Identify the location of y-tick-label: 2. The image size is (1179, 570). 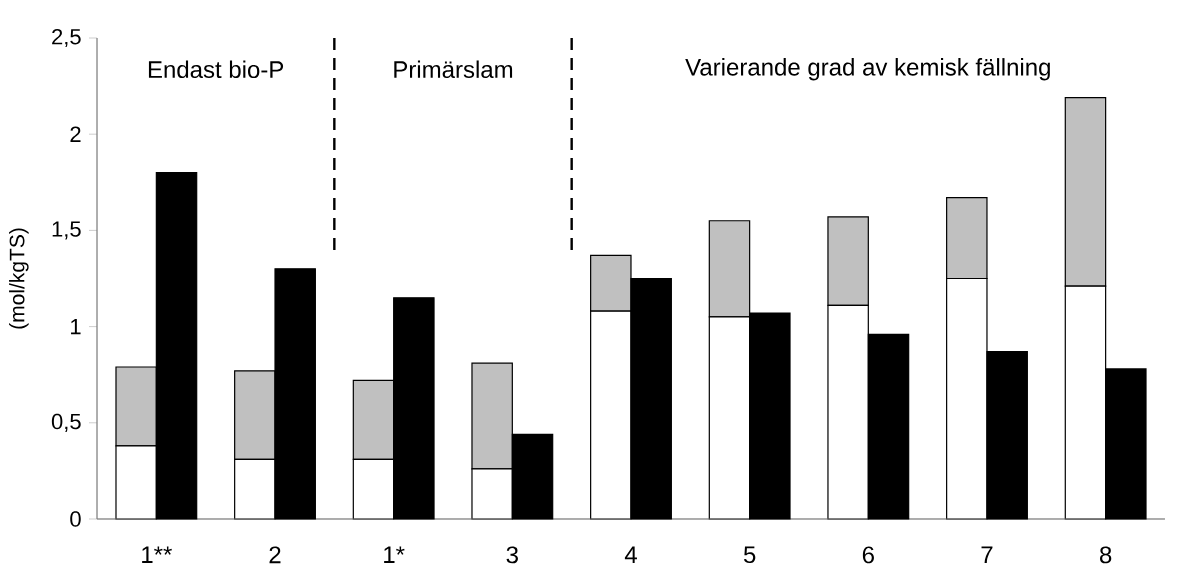
(75, 134).